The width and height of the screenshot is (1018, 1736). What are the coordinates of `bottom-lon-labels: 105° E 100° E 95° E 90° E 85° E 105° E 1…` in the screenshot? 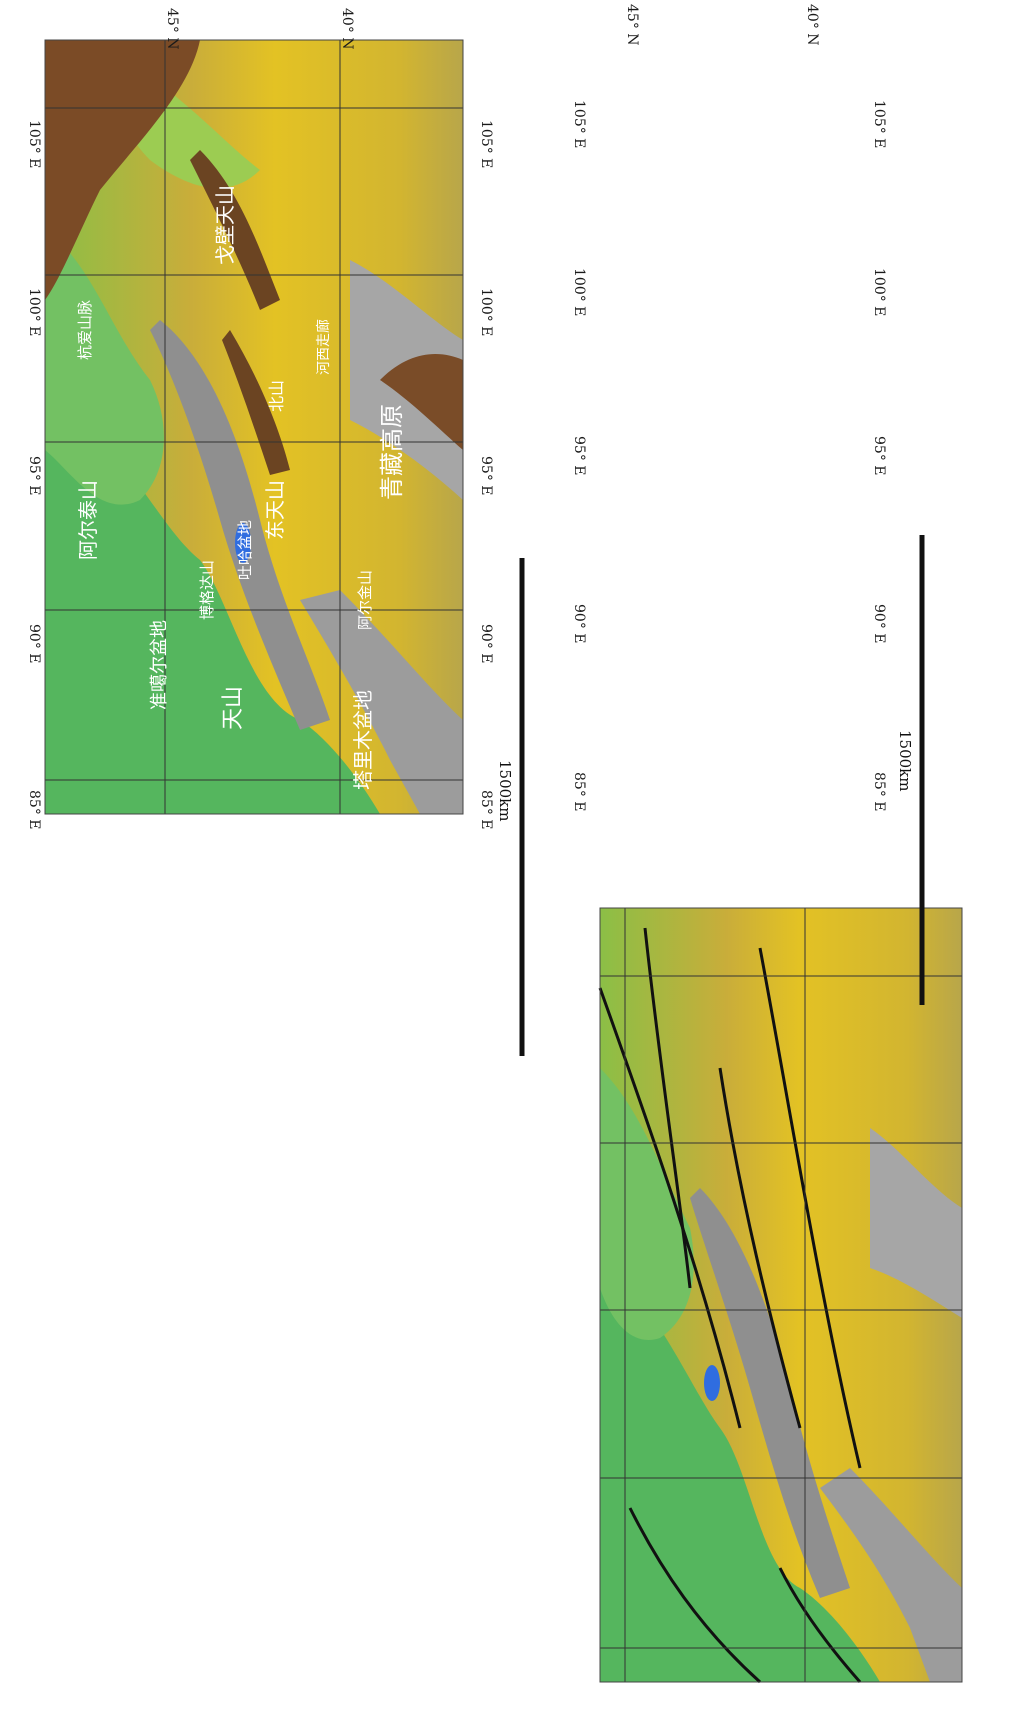 It's located at (729, 455).